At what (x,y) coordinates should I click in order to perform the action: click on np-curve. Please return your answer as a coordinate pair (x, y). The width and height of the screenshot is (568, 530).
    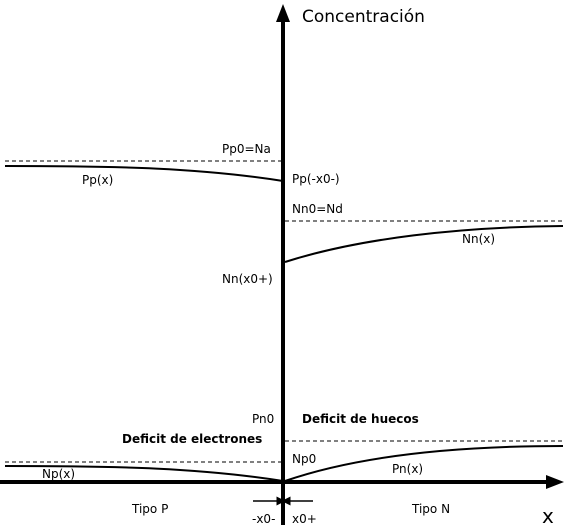
    Looking at the image, I should click on (144, 473).